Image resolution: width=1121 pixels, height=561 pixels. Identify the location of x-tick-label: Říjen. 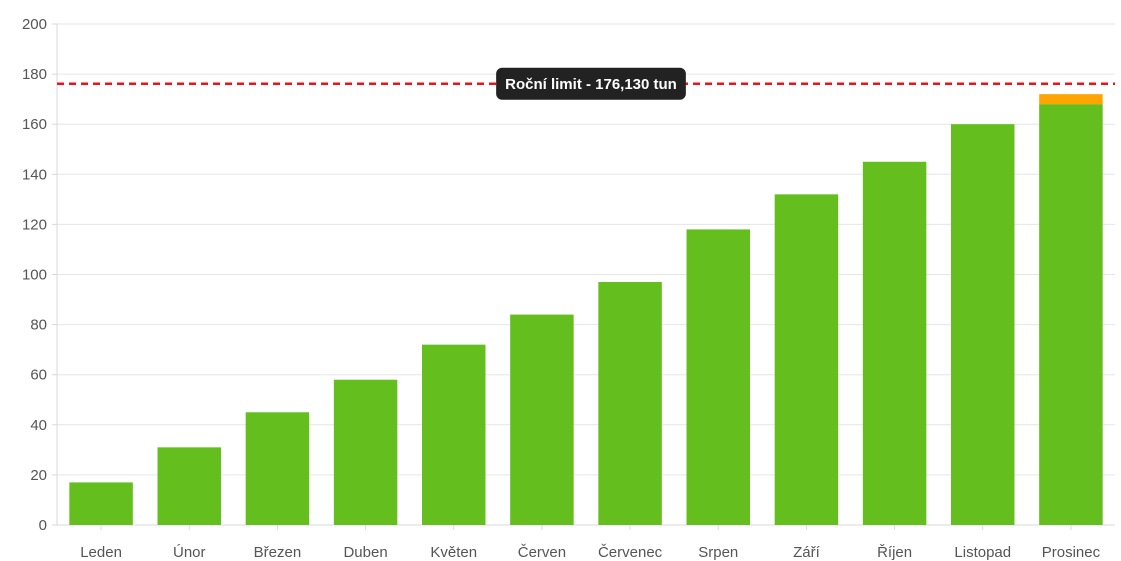
(894, 552).